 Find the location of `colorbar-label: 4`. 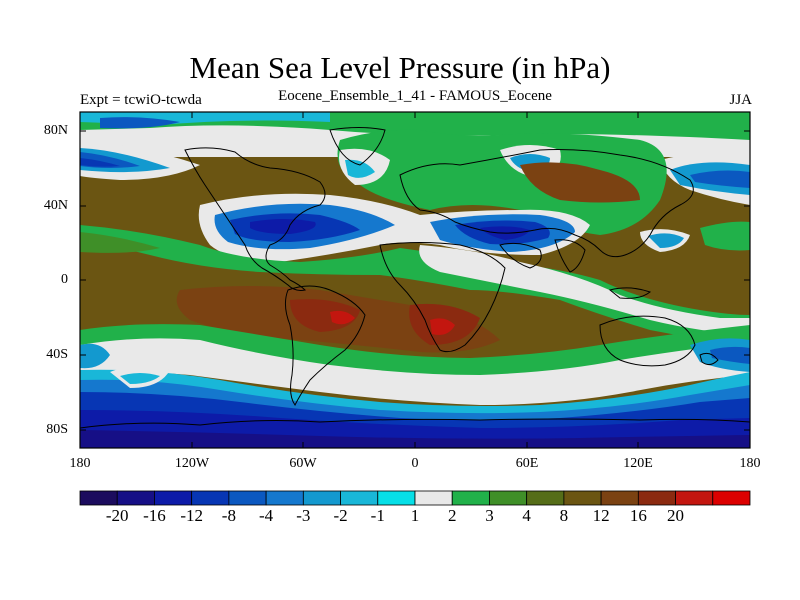

colorbar-label: 4 is located at coordinates (526, 515).